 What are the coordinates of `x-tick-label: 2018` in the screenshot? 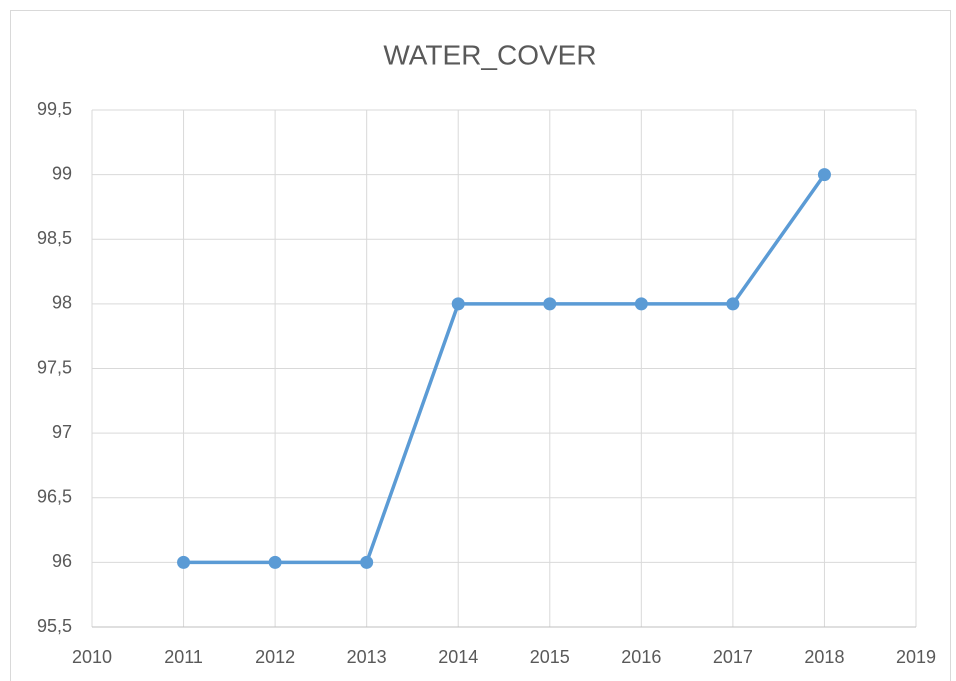 It's located at (824, 657).